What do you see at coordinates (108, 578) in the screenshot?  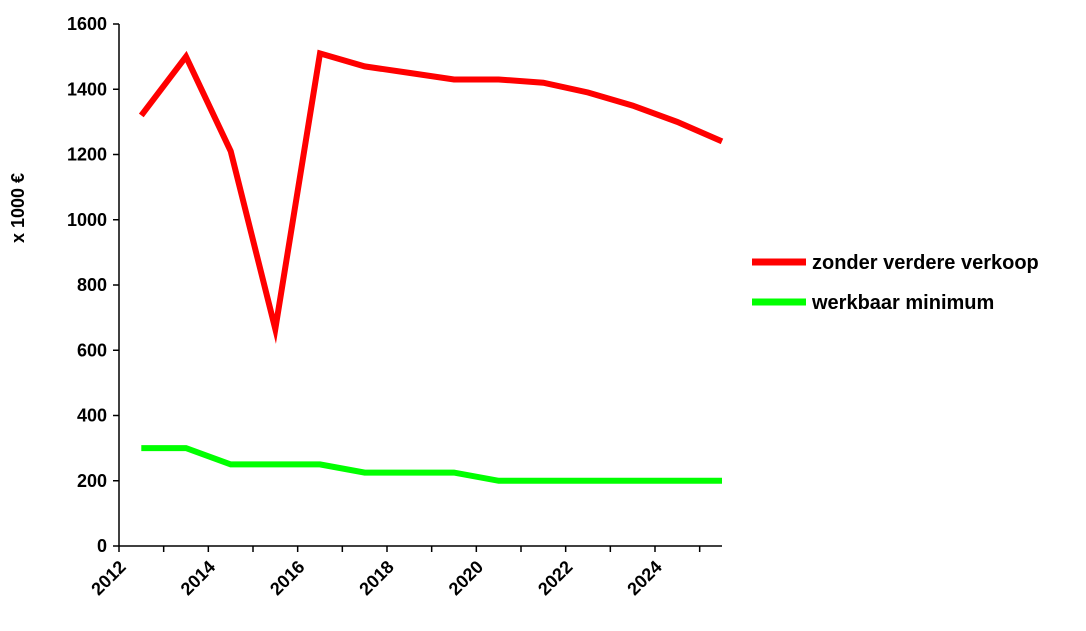 I see `x-tick-label: 2012` at bounding box center [108, 578].